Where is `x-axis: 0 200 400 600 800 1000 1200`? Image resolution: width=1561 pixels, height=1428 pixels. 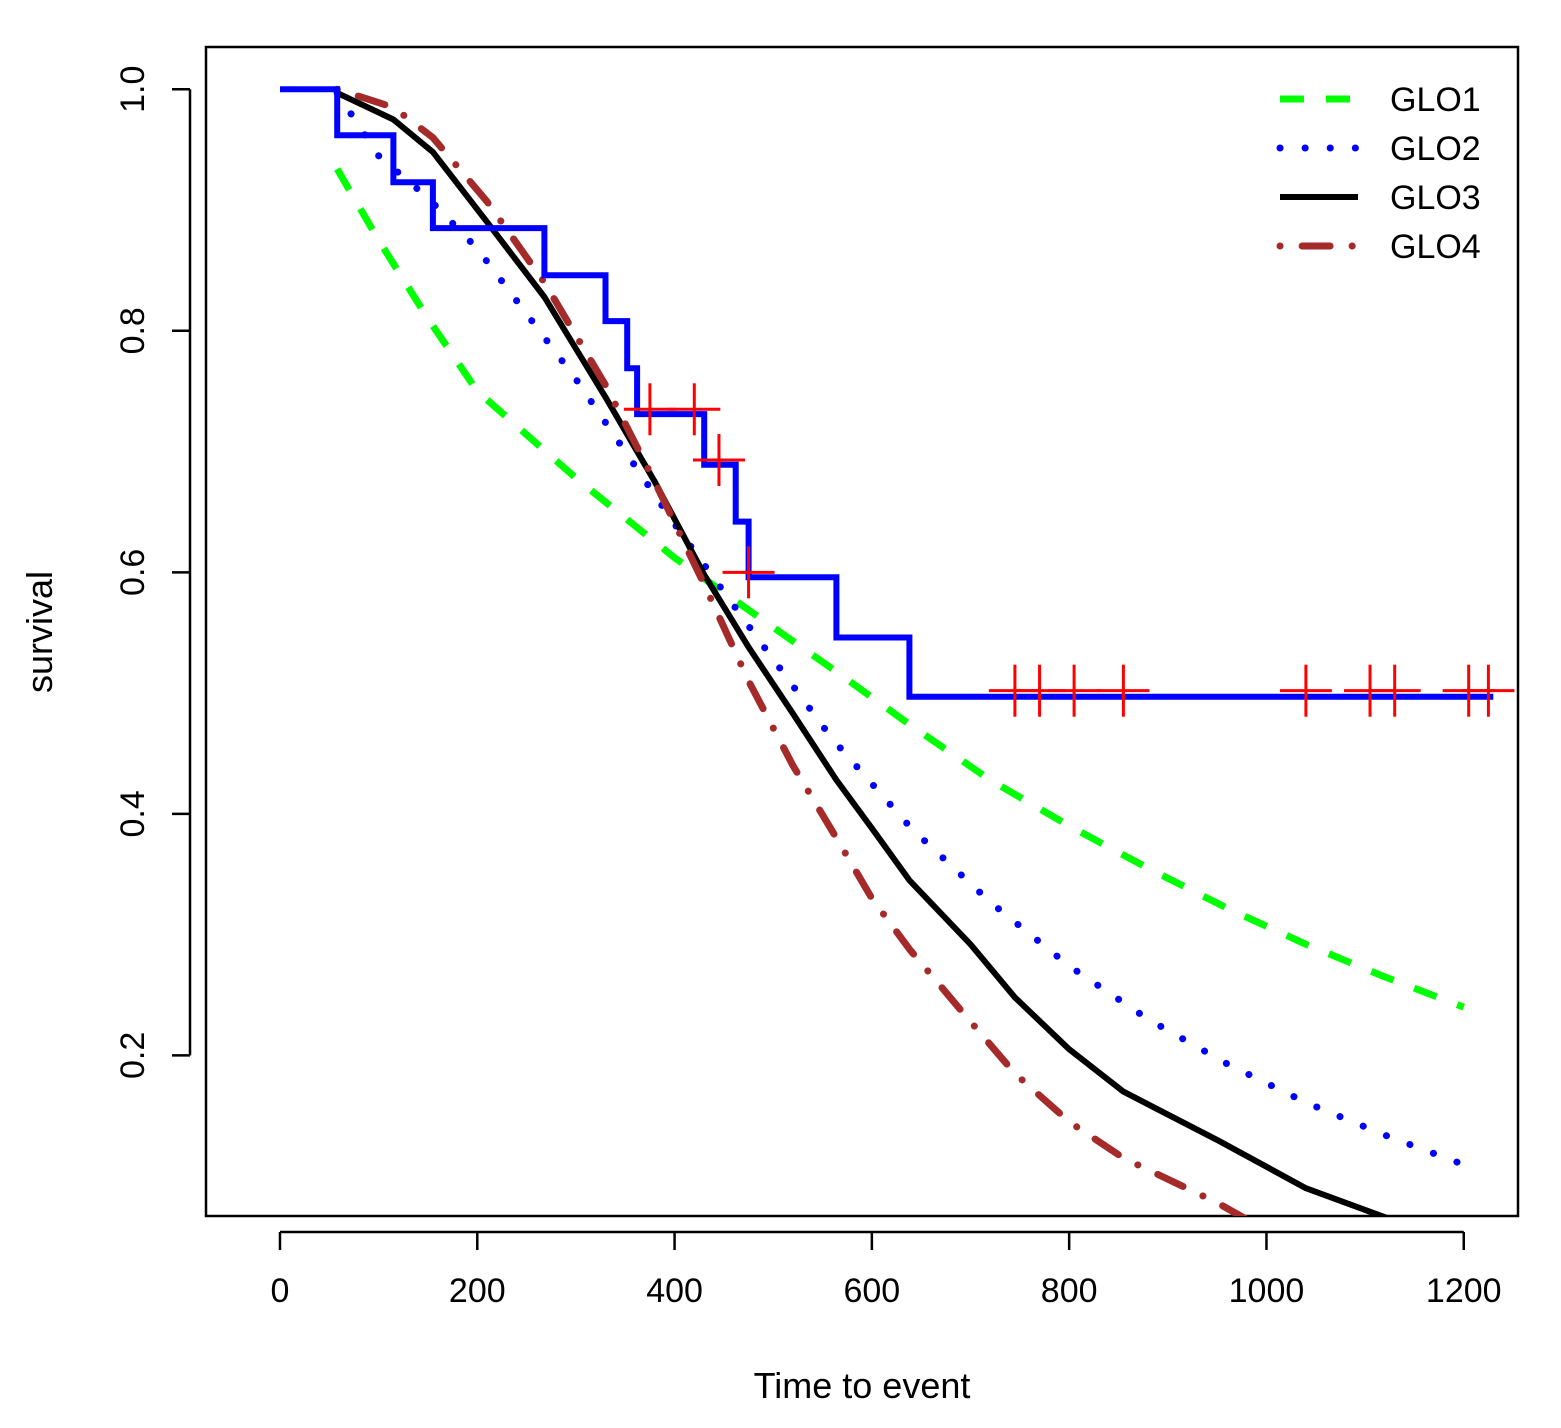
x-axis: 0 200 400 600 800 1000 1200 is located at coordinates (886, 1270).